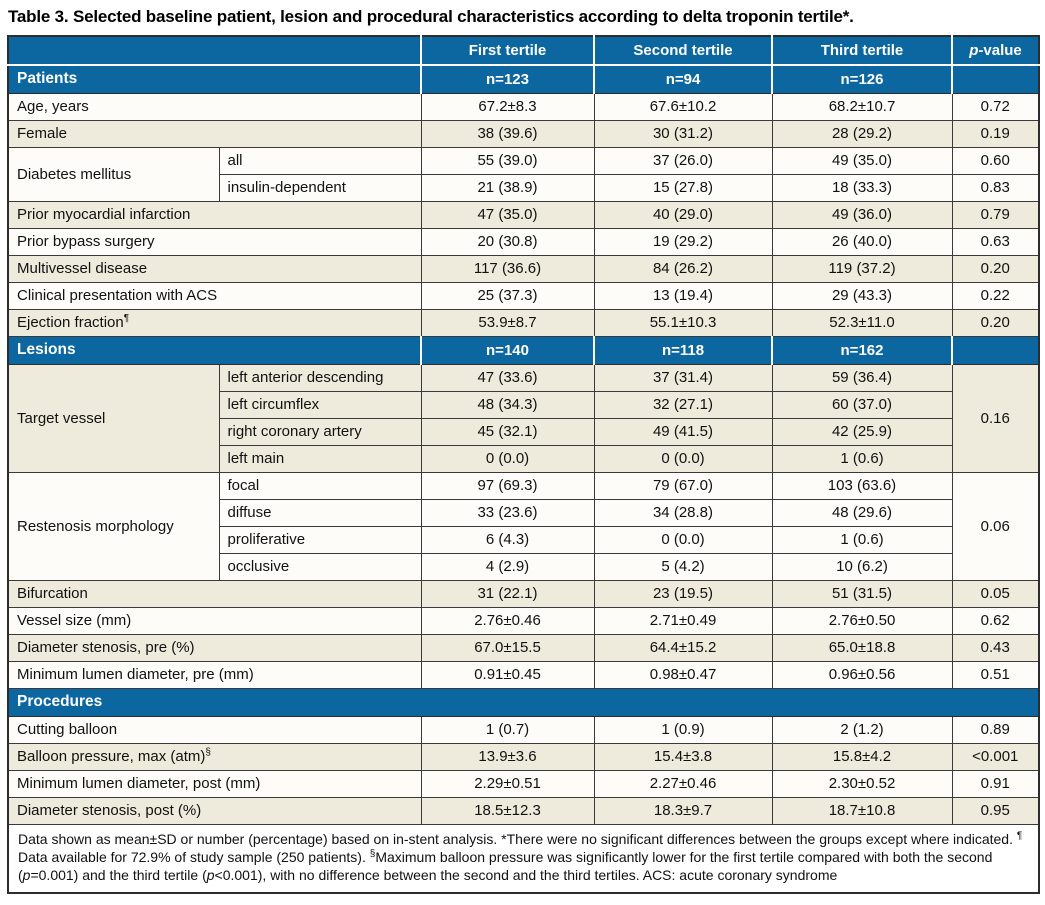 The height and width of the screenshot is (905, 1045). I want to click on cell-value: 34 (28.8), so click(683, 512).